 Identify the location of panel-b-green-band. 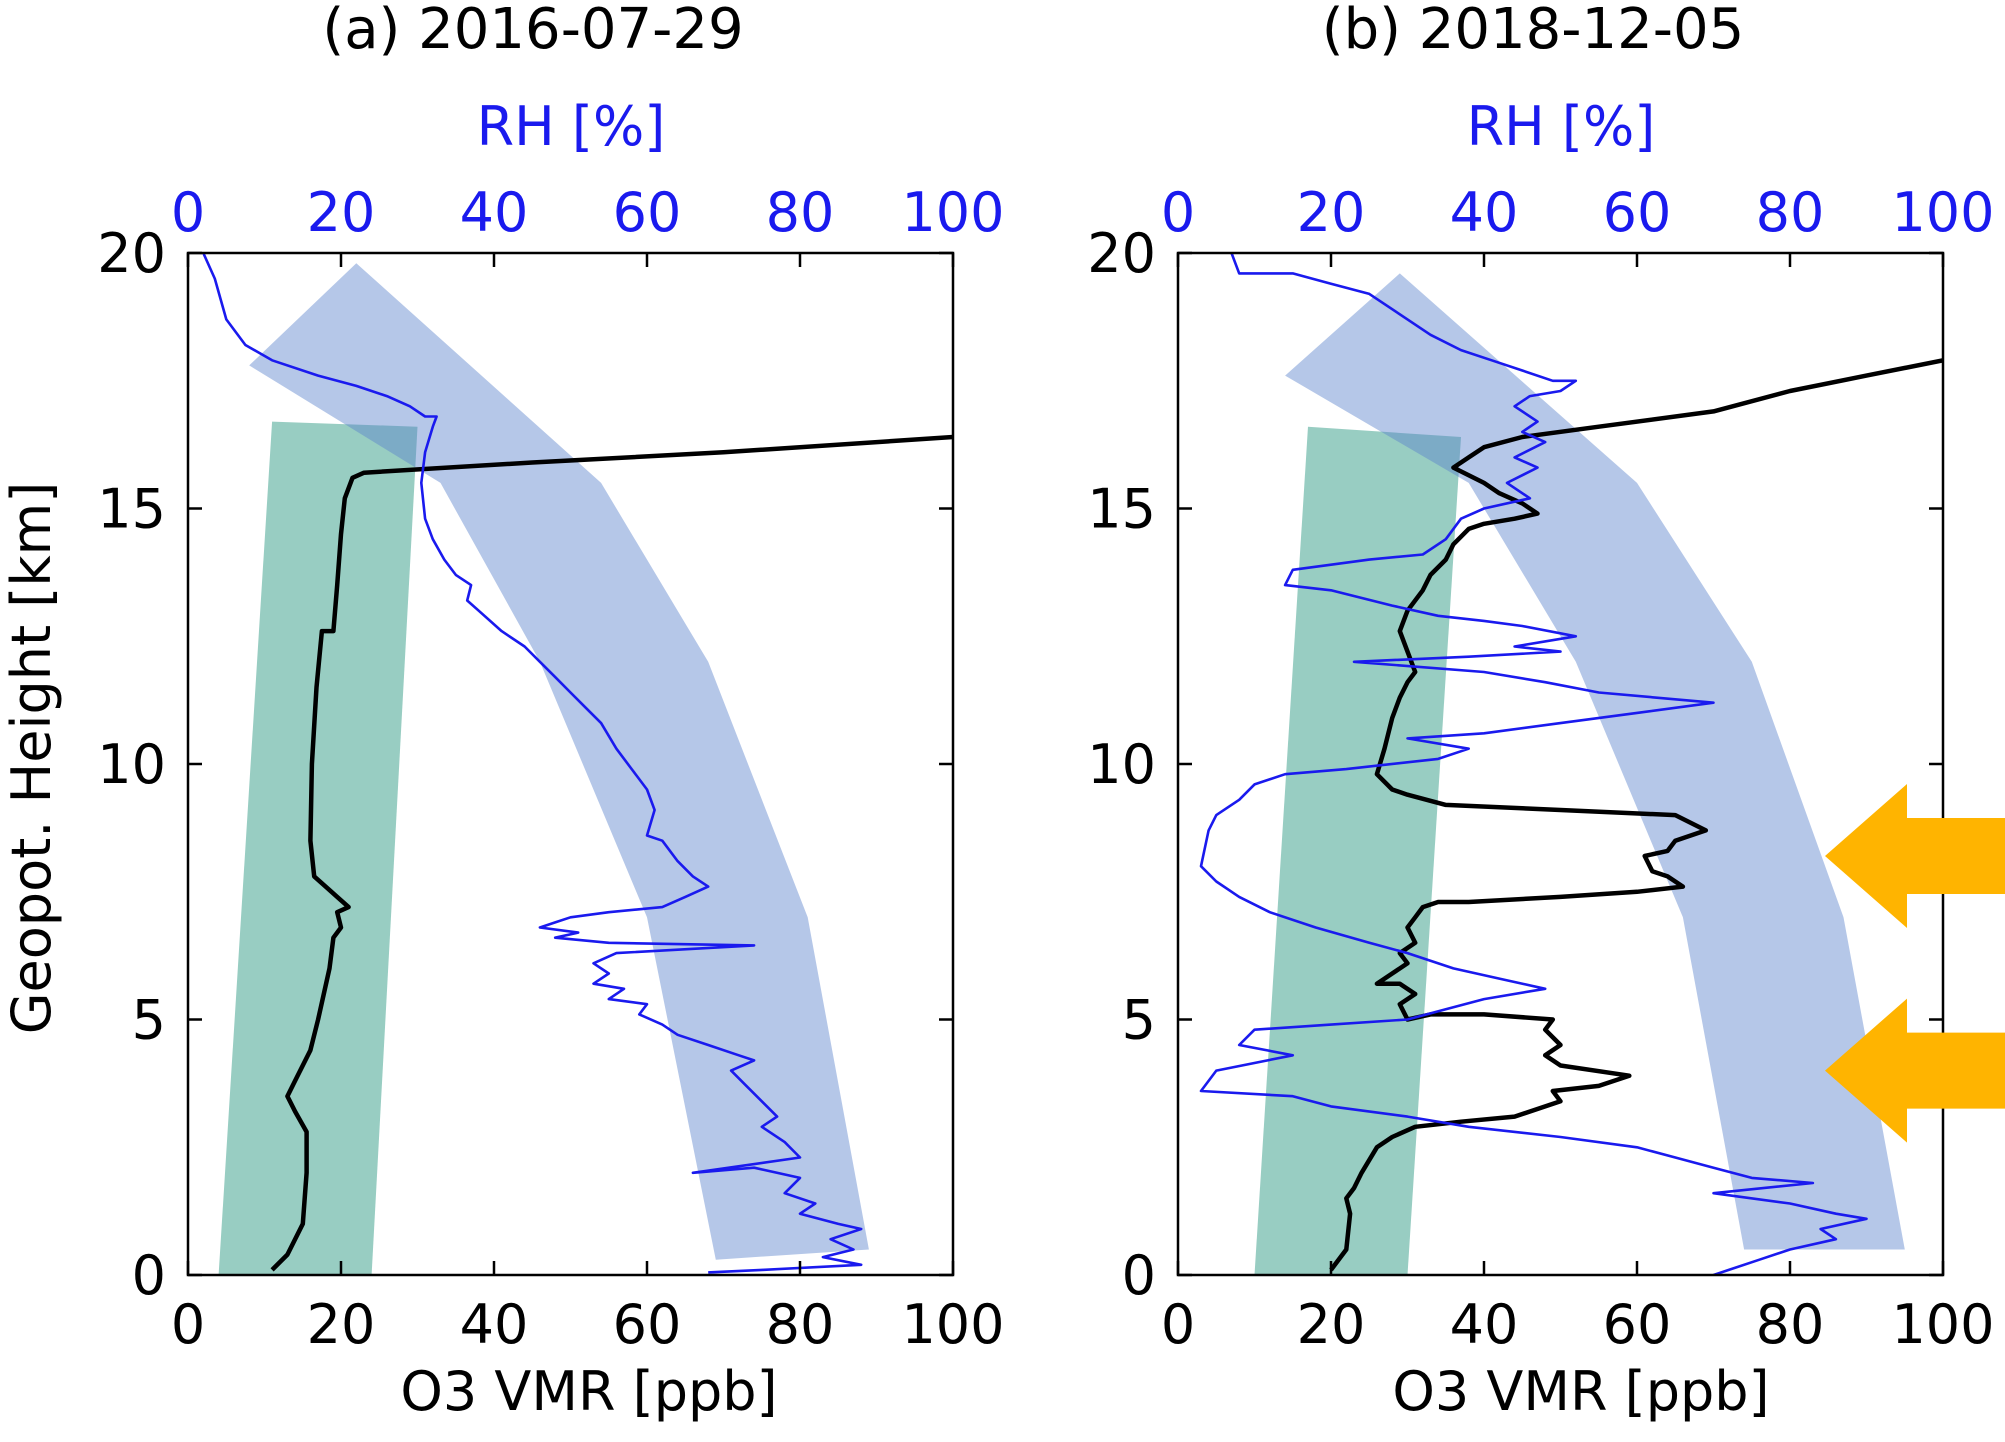
(1357, 850).